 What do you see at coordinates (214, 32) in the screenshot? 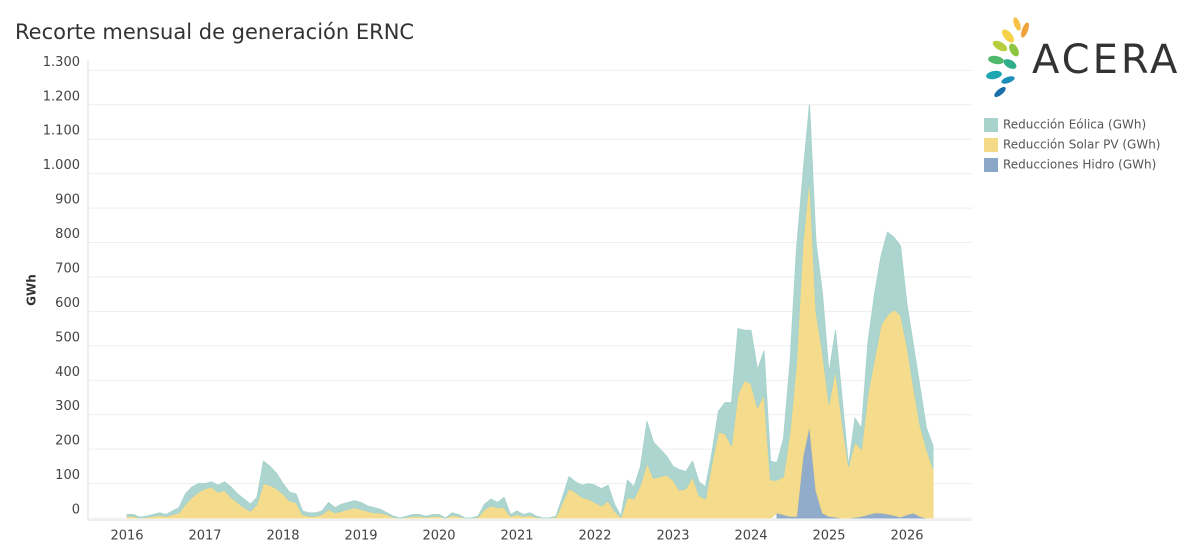
I see `chart-title: Recorte mensual de generación ERNC` at bounding box center [214, 32].